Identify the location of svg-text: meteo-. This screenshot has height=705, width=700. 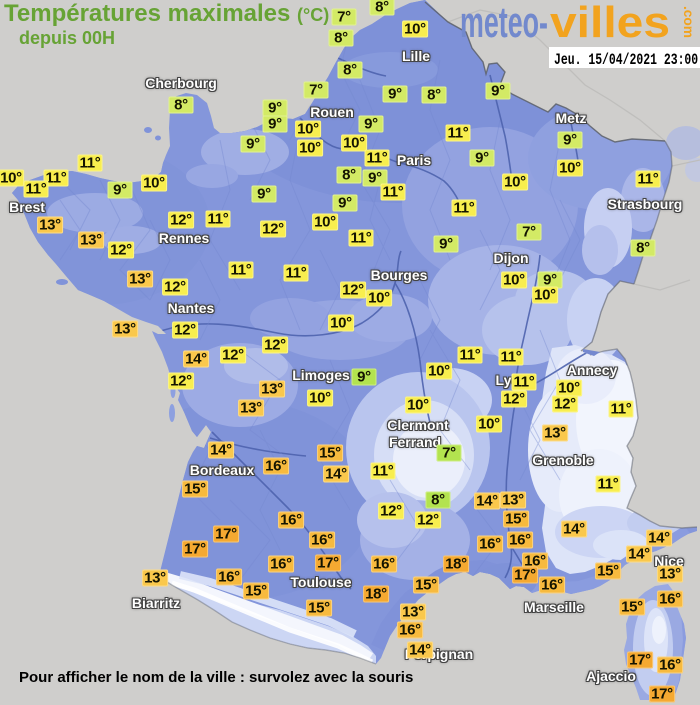
(504, 23).